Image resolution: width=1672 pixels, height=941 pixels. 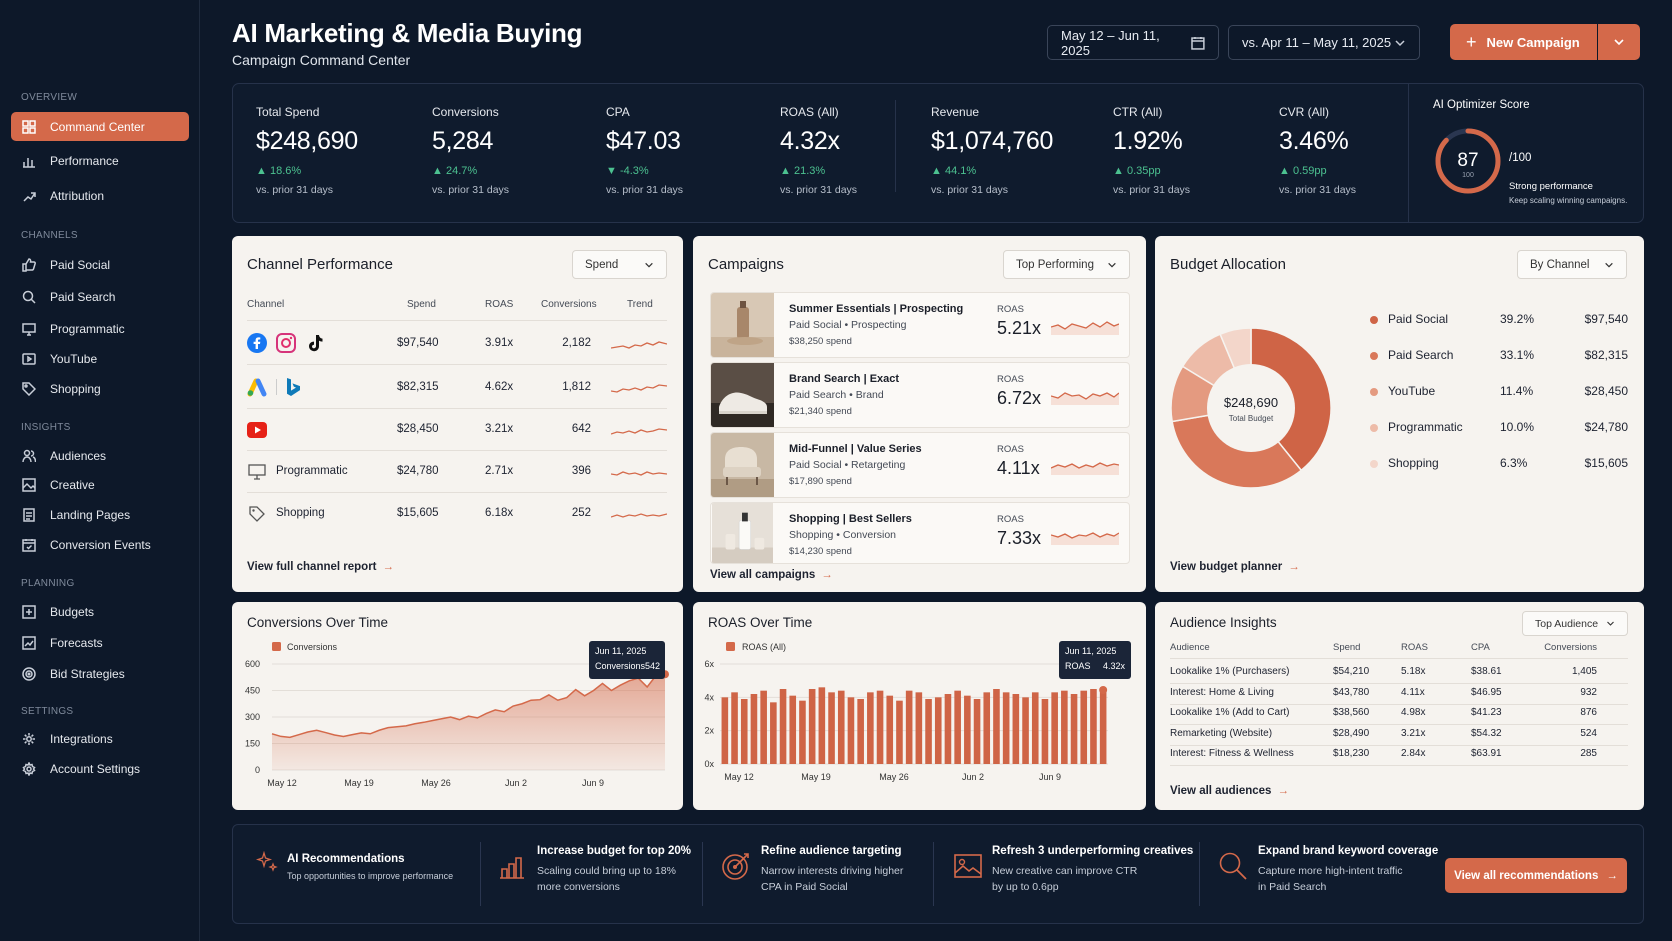 What do you see at coordinates (1606, 463) in the screenshot?
I see `legend-amount: $15,605` at bounding box center [1606, 463].